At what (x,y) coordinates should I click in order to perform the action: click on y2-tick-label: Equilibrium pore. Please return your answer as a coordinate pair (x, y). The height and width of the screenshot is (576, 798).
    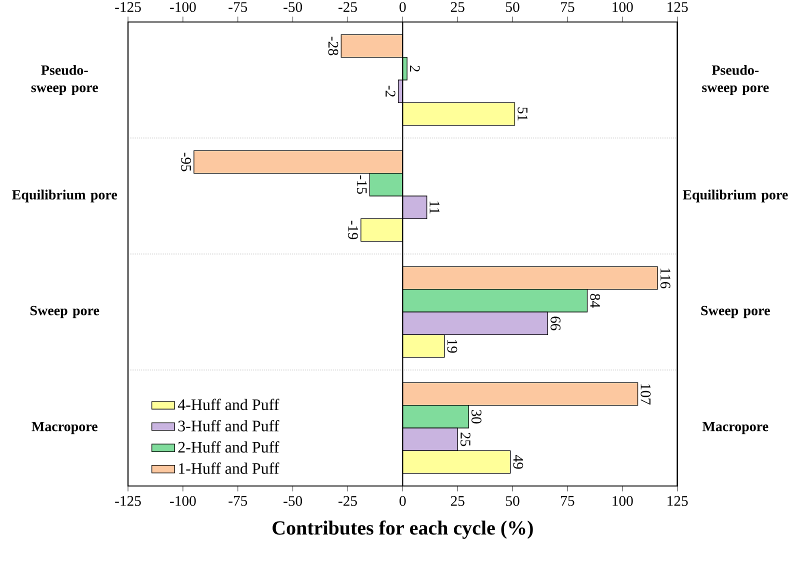
    Looking at the image, I should click on (65, 196).